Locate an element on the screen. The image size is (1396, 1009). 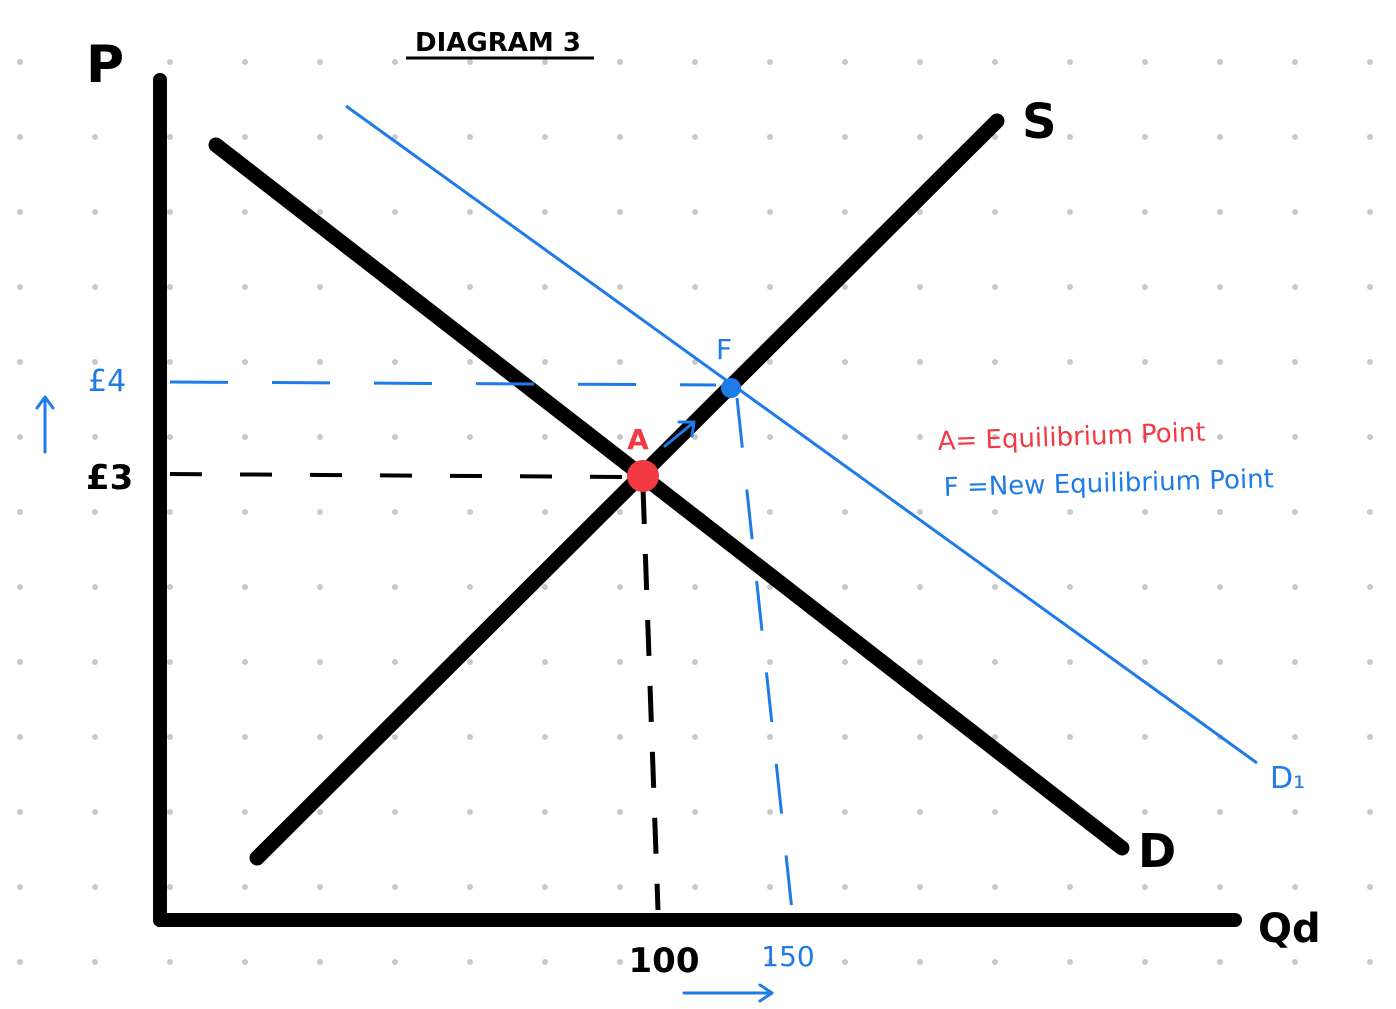
shift-arrow-icon is located at coordinates (679, 434).